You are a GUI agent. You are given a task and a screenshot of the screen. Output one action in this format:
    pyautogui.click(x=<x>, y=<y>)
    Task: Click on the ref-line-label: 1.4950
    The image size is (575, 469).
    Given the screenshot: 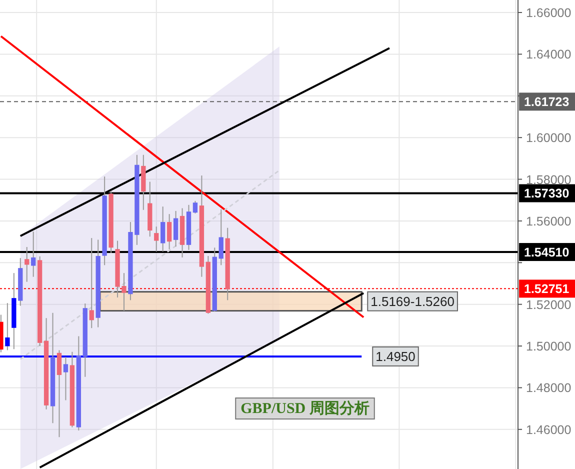 What is the action you would take?
    pyautogui.click(x=396, y=356)
    